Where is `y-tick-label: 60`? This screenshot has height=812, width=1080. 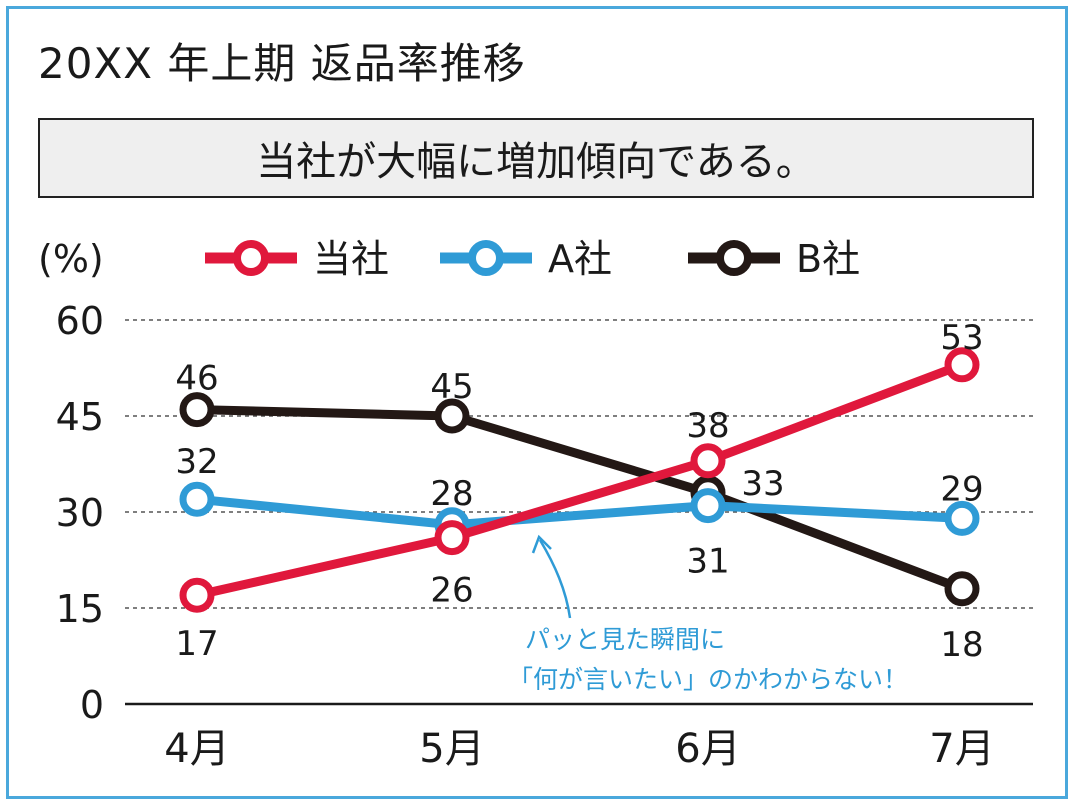
y-tick-label: 60 is located at coordinates (80, 321).